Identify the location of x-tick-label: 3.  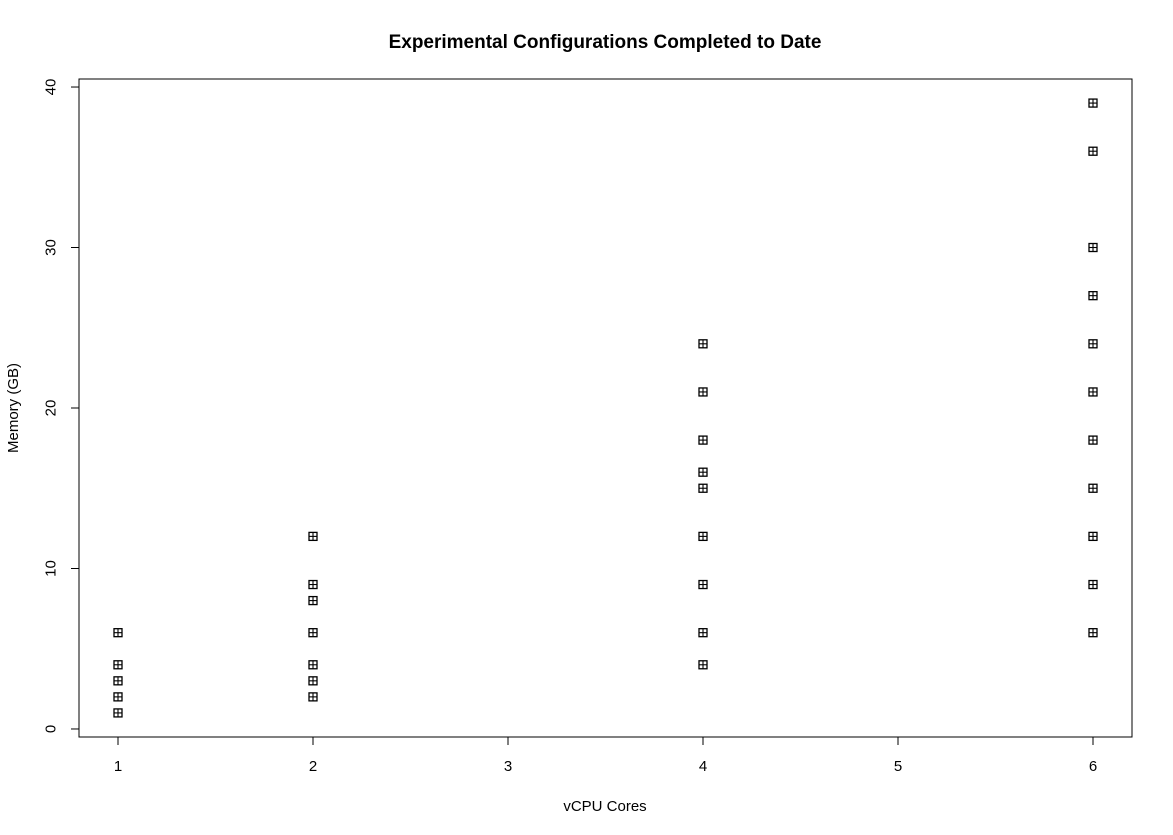
(508, 766).